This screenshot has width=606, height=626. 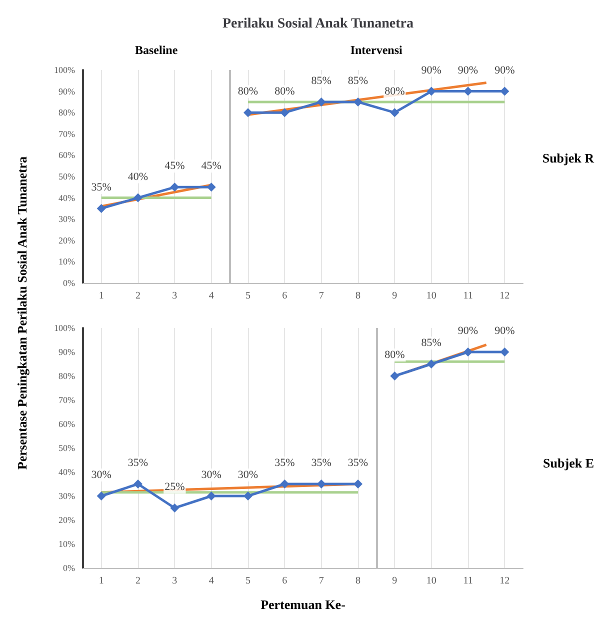 I want to click on text: Intervensi, so click(x=376, y=50).